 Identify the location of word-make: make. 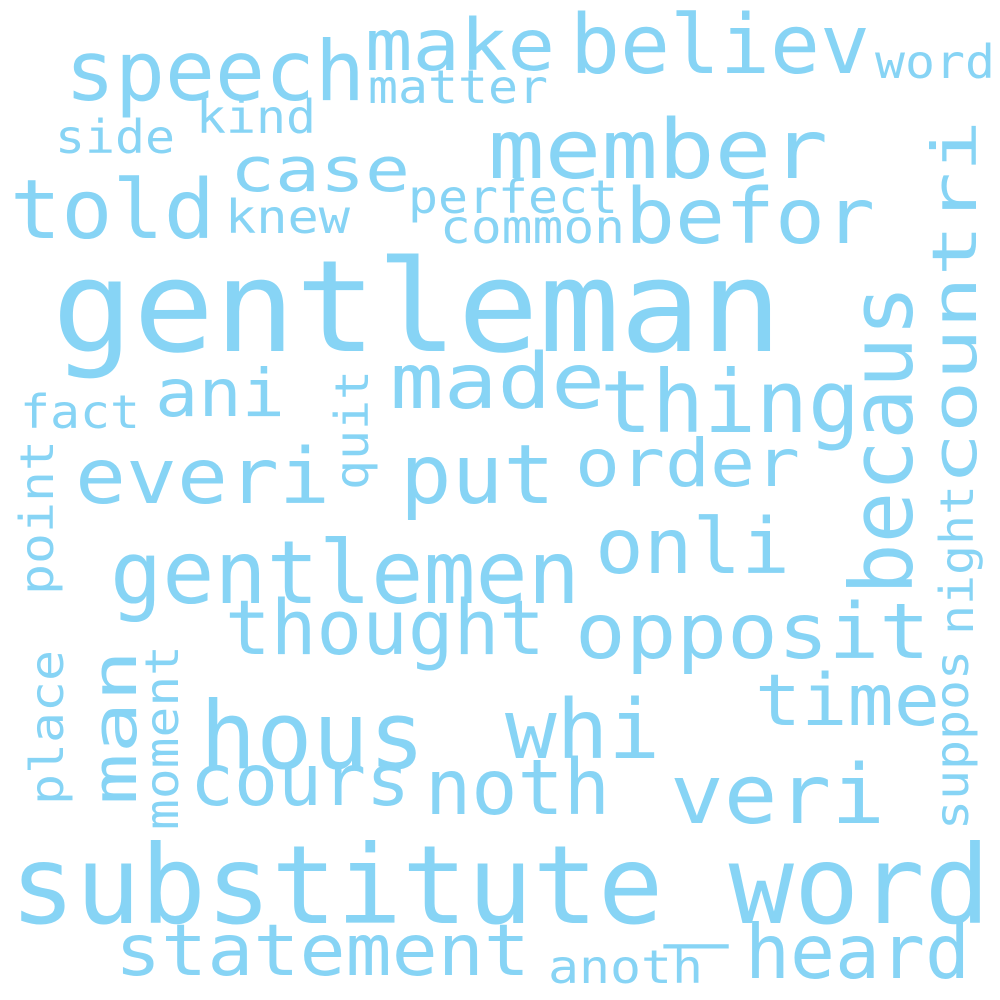
(460, 45).